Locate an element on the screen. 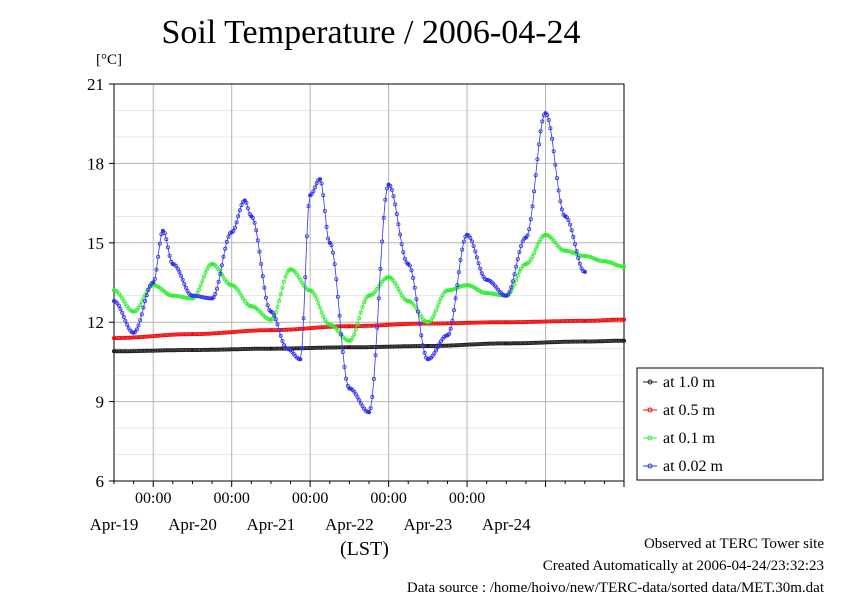  y-tick-label: 12 is located at coordinates (95, 322).